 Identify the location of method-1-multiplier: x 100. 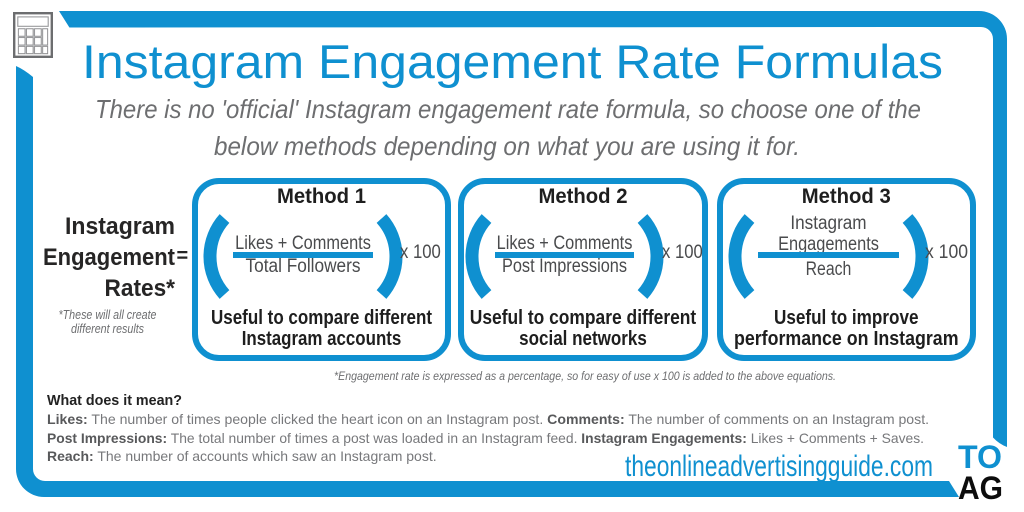
(420, 252).